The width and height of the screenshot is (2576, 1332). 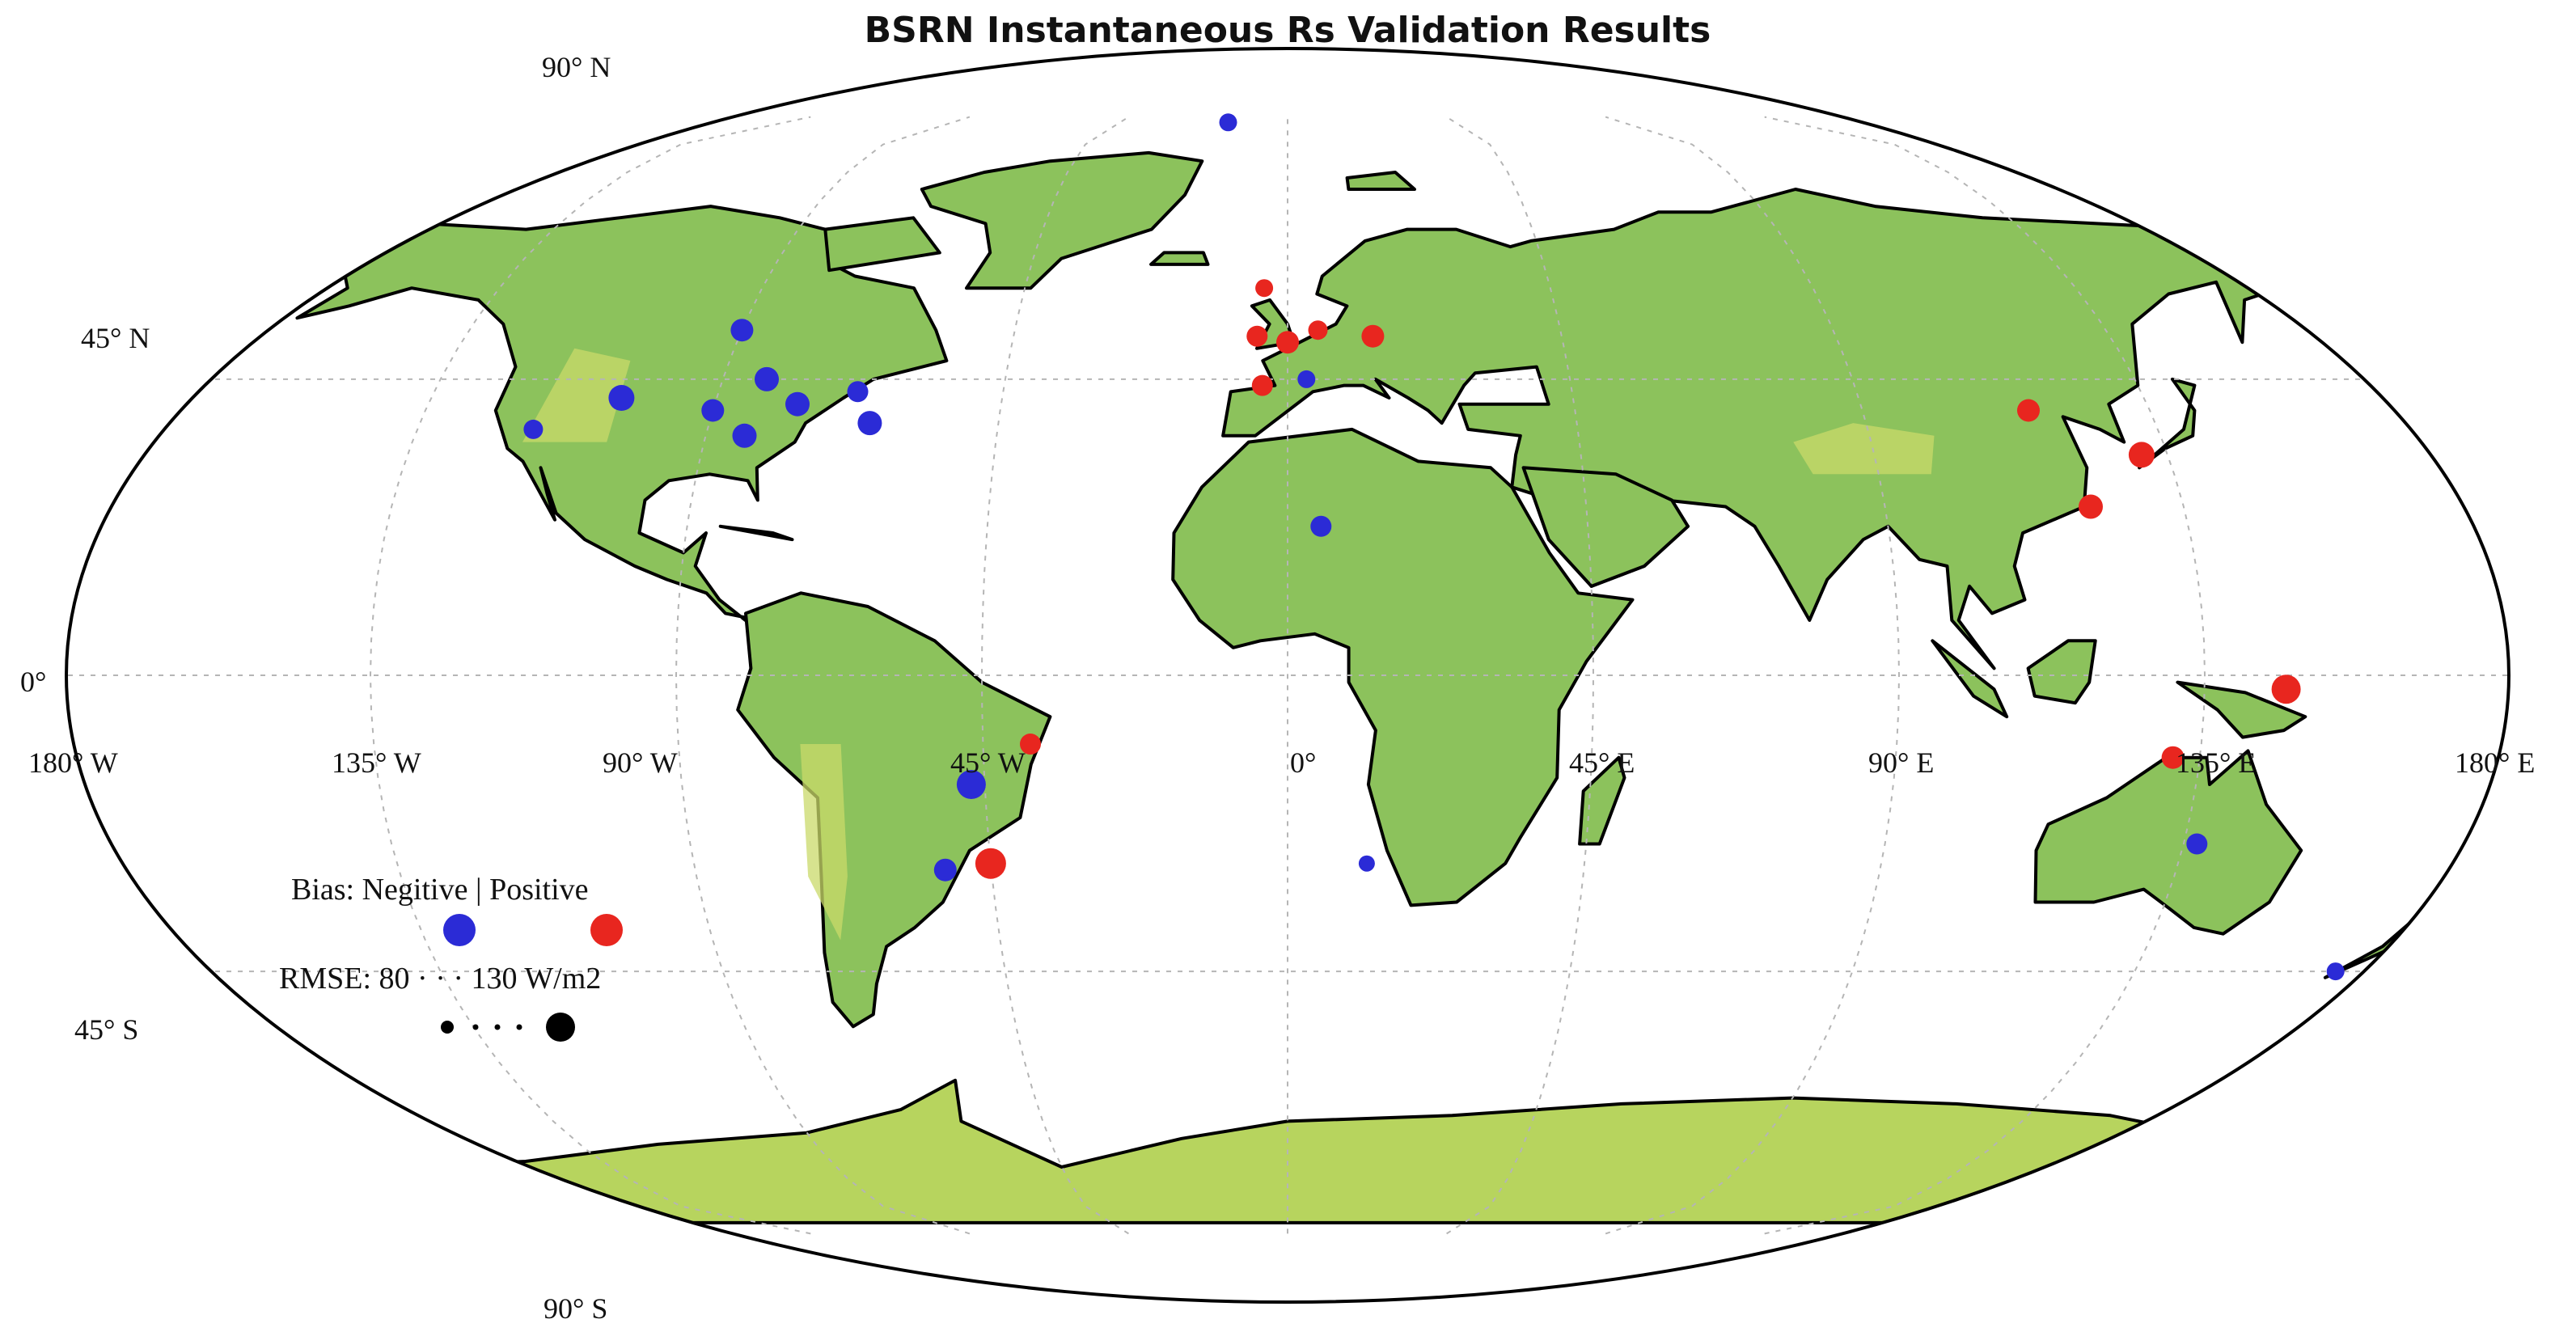 What do you see at coordinates (2168, 842) in the screenshot?
I see `land-australia` at bounding box center [2168, 842].